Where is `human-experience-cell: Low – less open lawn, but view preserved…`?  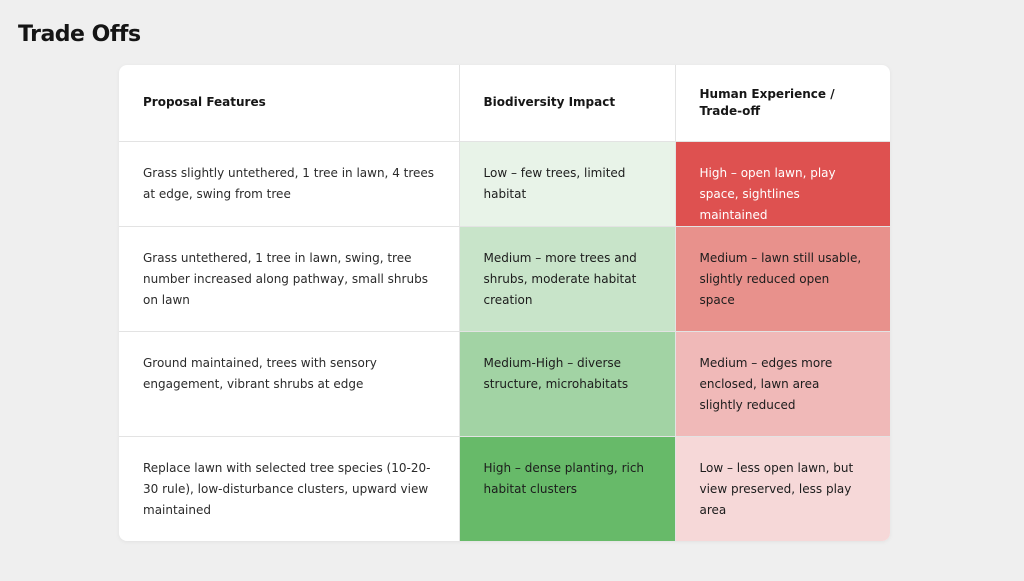 human-experience-cell: Low – less open lawn, but view preserved… is located at coordinates (782, 488).